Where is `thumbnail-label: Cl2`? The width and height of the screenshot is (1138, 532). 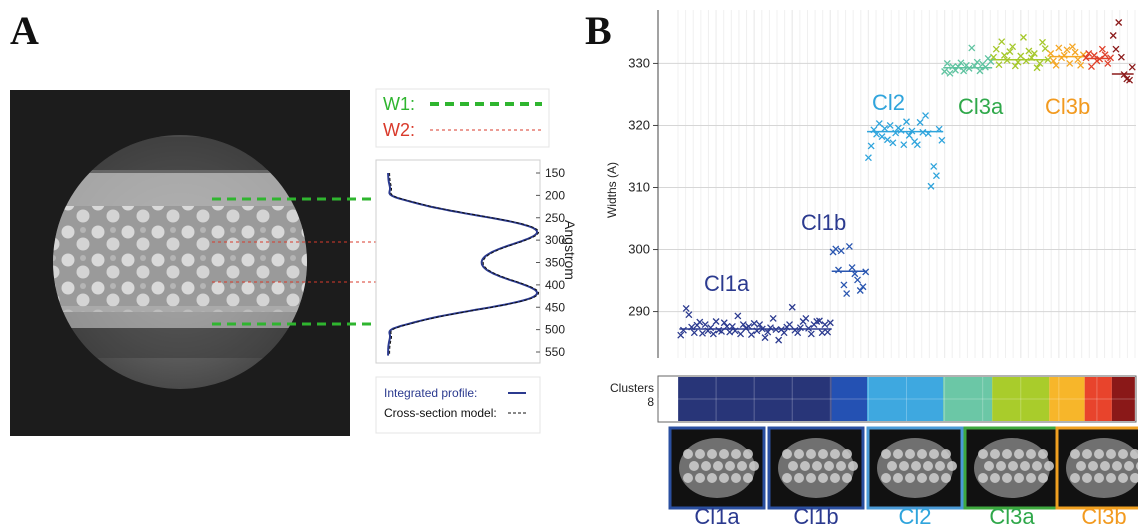 thumbnail-label: Cl2 is located at coordinates (914, 516).